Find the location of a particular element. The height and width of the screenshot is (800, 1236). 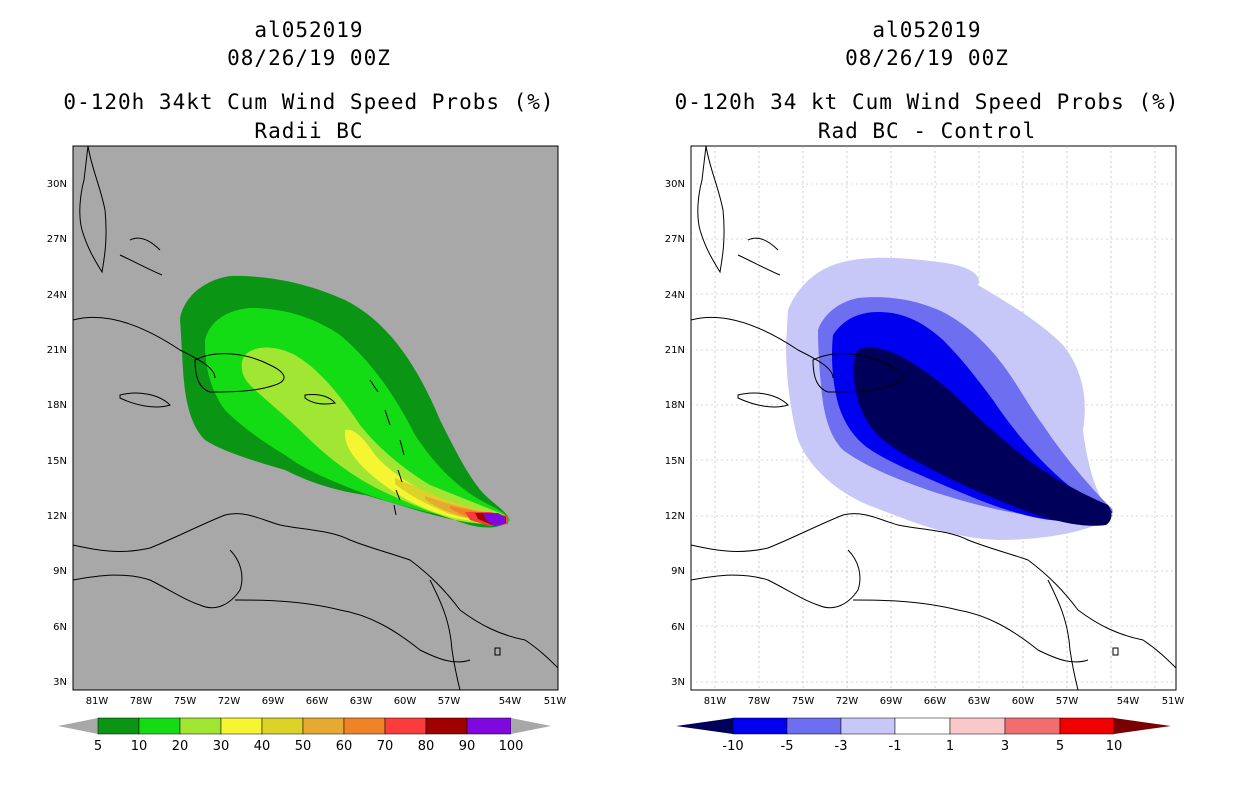

svg-text: 1 is located at coordinates (950, 746).